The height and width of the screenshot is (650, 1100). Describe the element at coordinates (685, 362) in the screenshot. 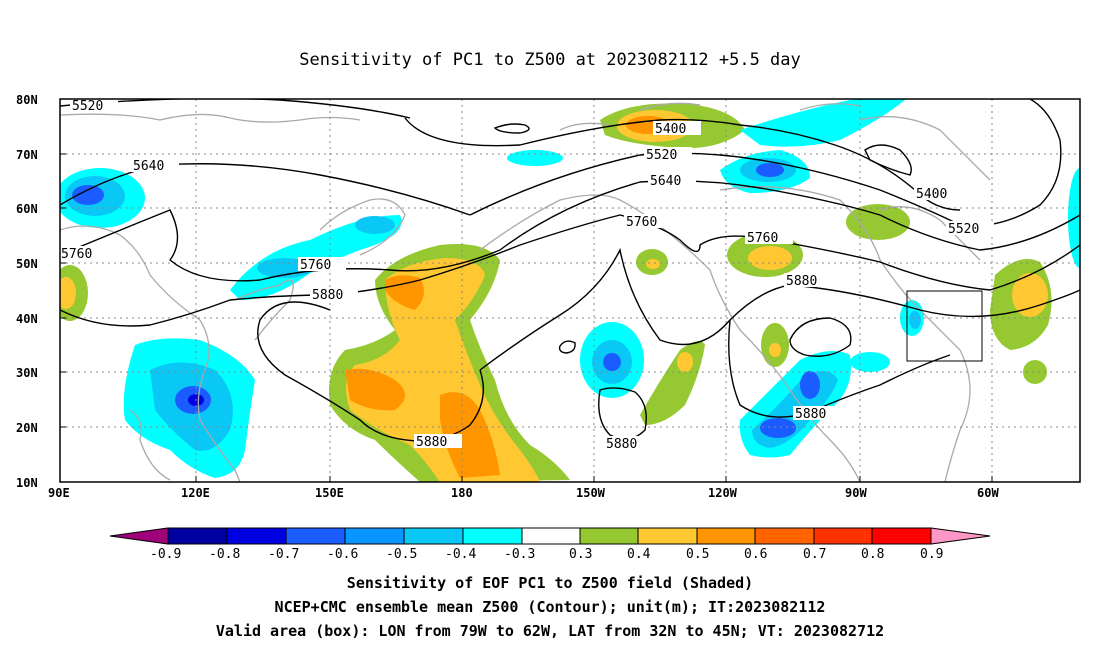

I see `shade-pos-baja-core` at that location.